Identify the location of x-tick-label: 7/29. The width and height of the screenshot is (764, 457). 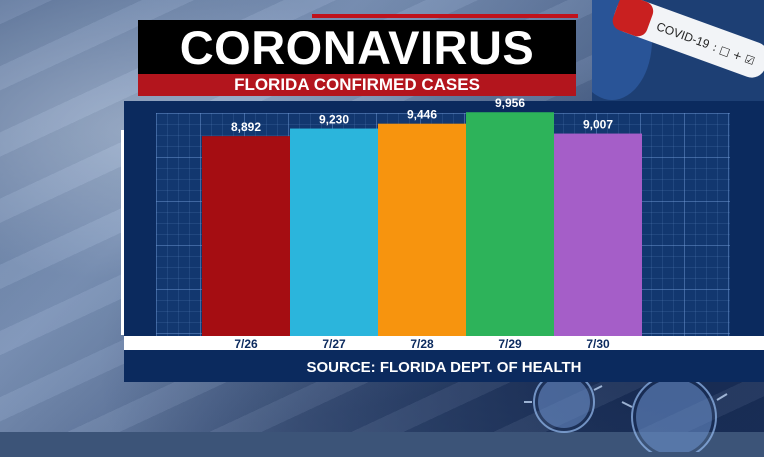
(510, 344).